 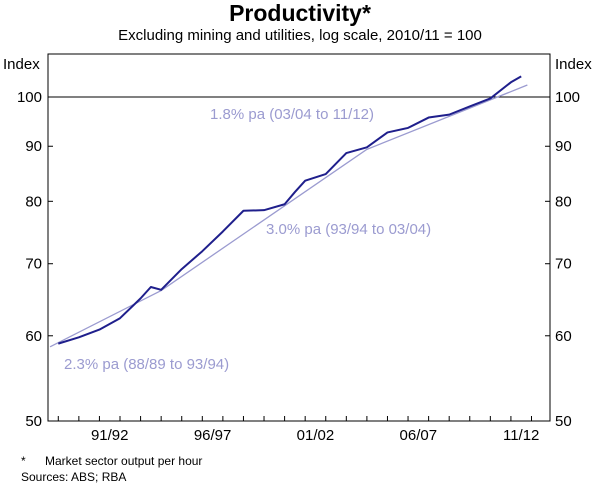 I want to click on y-axis-left: 50 60 70 80 90 100, so click(x=35, y=259).